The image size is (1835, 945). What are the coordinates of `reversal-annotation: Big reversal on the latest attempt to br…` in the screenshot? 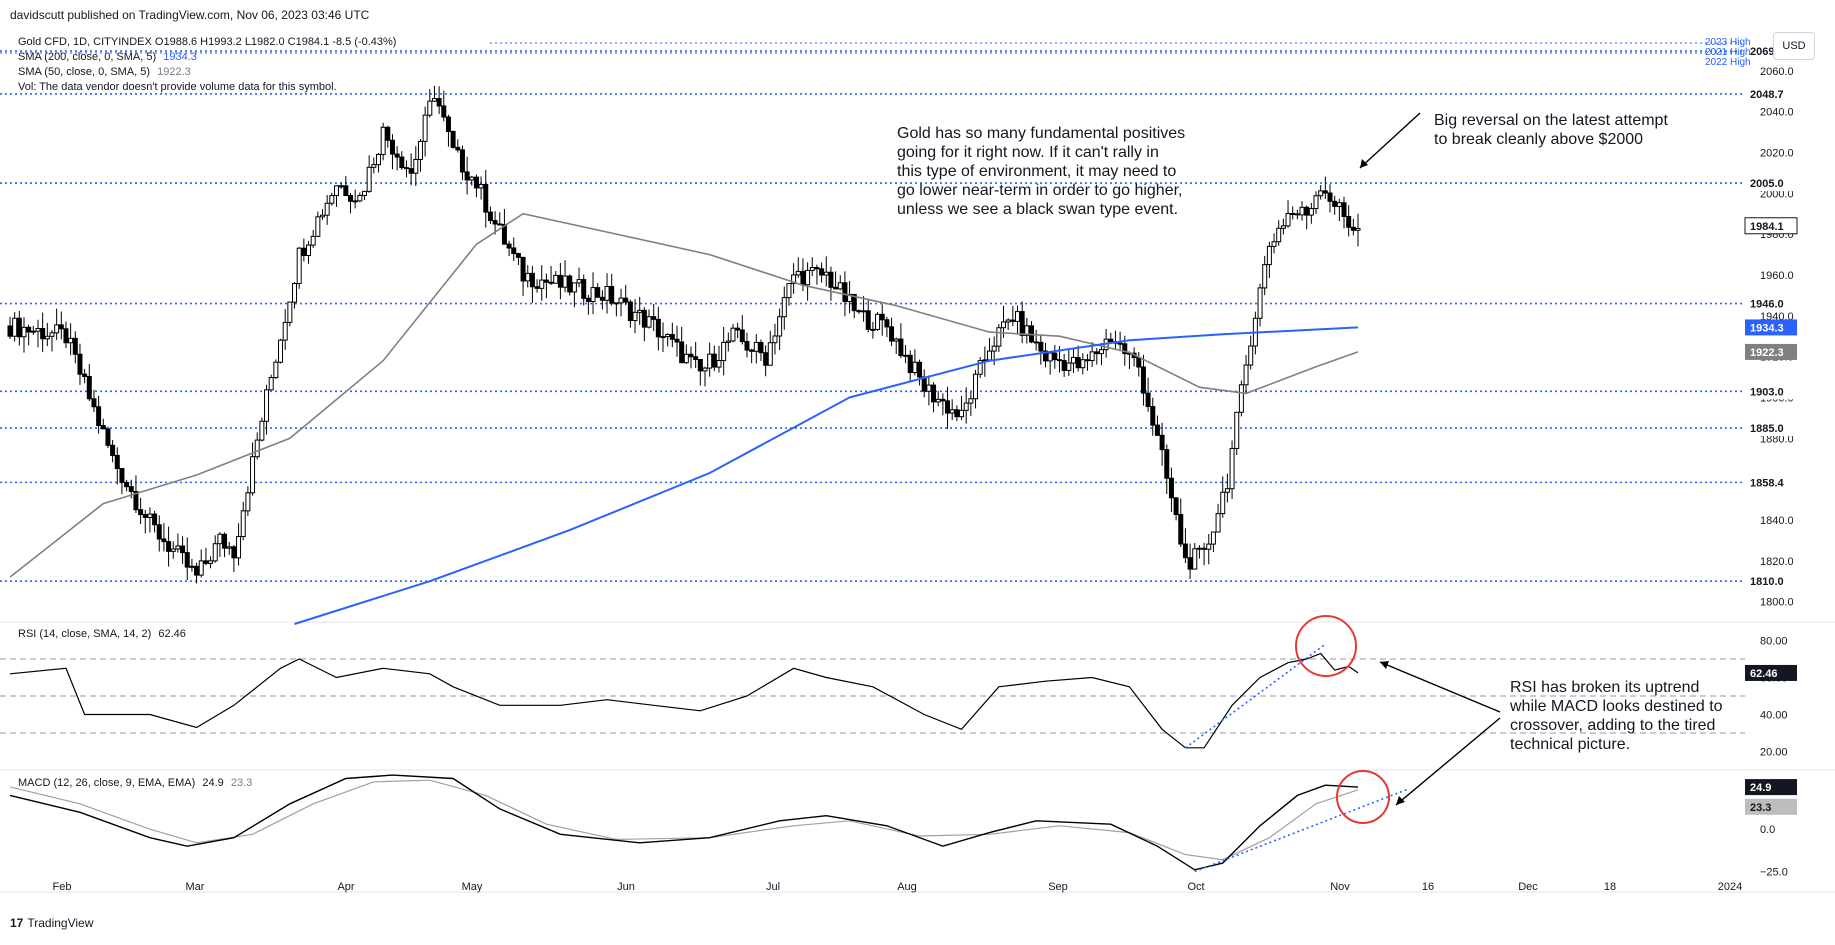 It's located at (1551, 130).